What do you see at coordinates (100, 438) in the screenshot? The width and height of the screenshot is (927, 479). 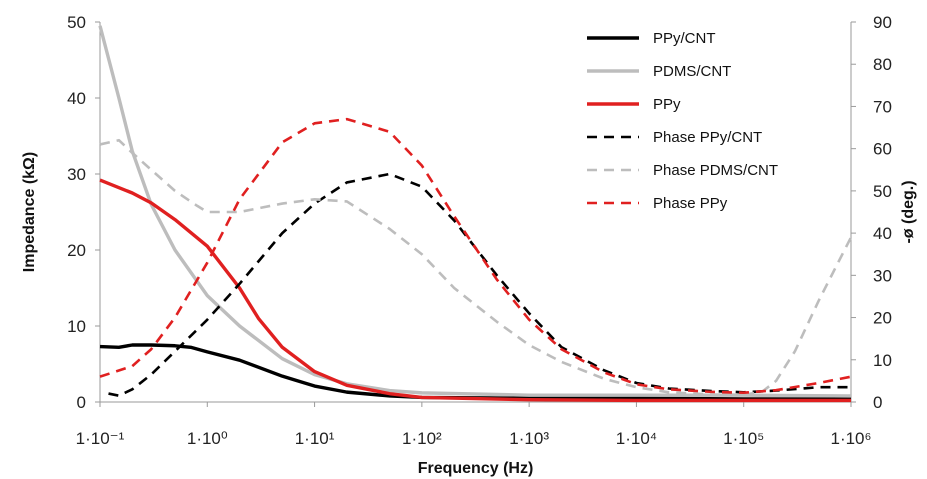 I see `x-tick-label: 1·10⁻¹` at bounding box center [100, 438].